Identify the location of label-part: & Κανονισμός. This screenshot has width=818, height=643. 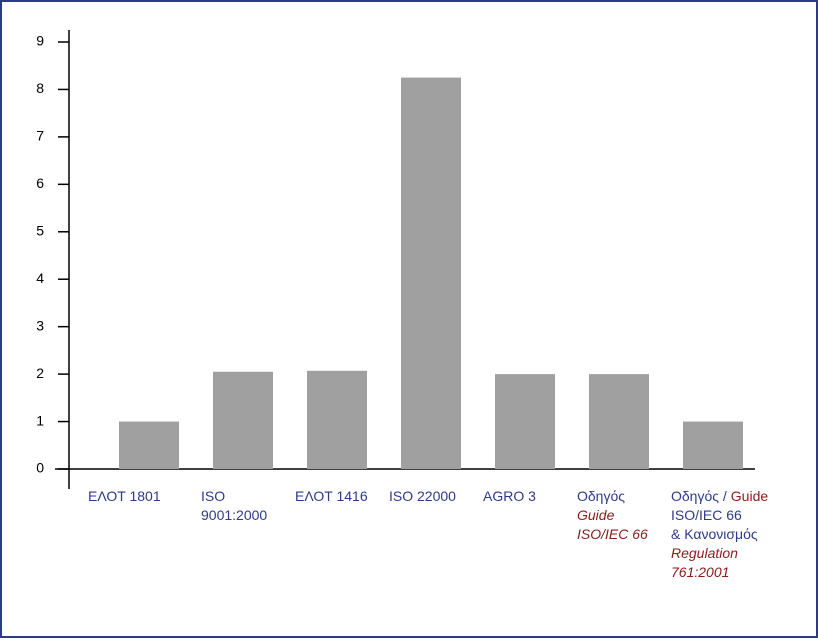
(714, 534).